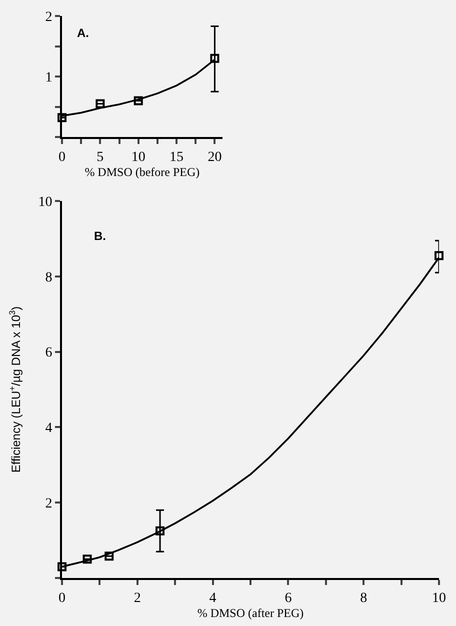  I want to click on y-tick-label: 6, so click(48, 353).